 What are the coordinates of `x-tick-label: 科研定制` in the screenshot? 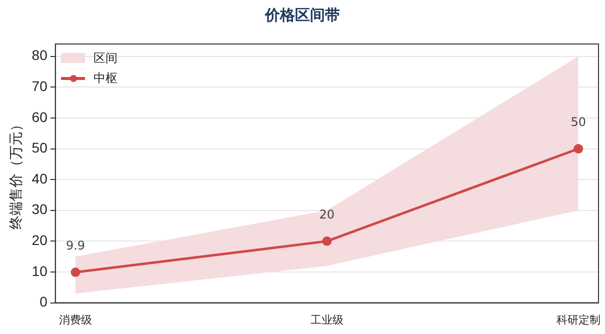 It's located at (578, 319).